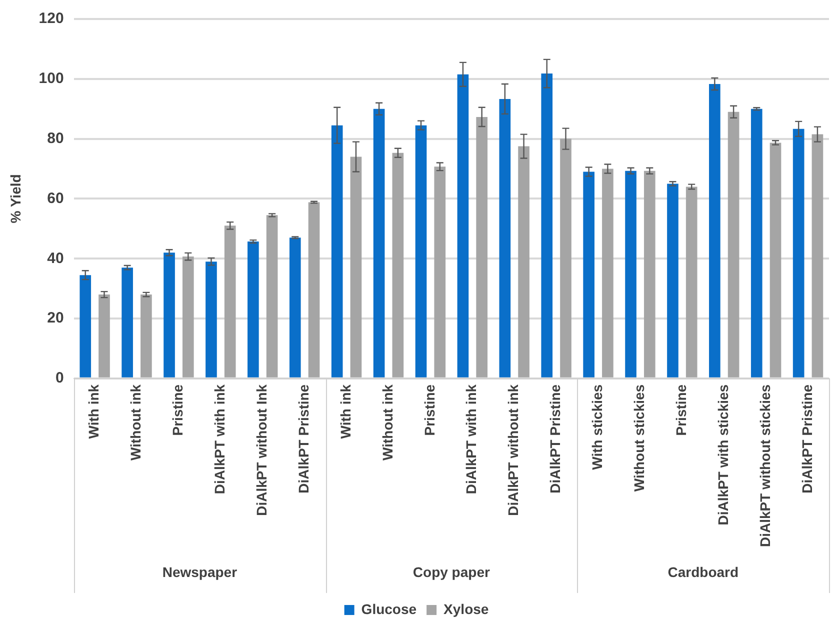  What do you see at coordinates (703, 572) in the screenshot?
I see `text: Cardboard` at bounding box center [703, 572].